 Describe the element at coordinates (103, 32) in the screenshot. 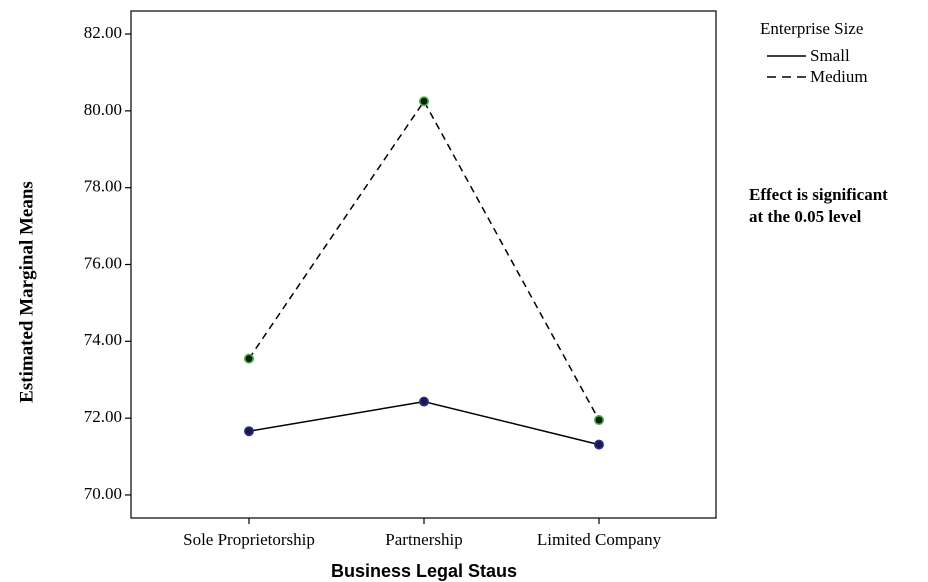

I see `y-tick-label: 82.00` at that location.